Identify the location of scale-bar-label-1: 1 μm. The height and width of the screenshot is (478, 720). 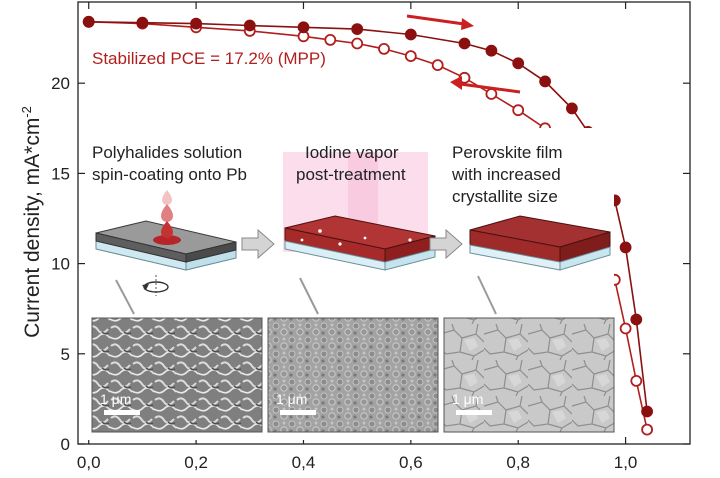
(115, 399).